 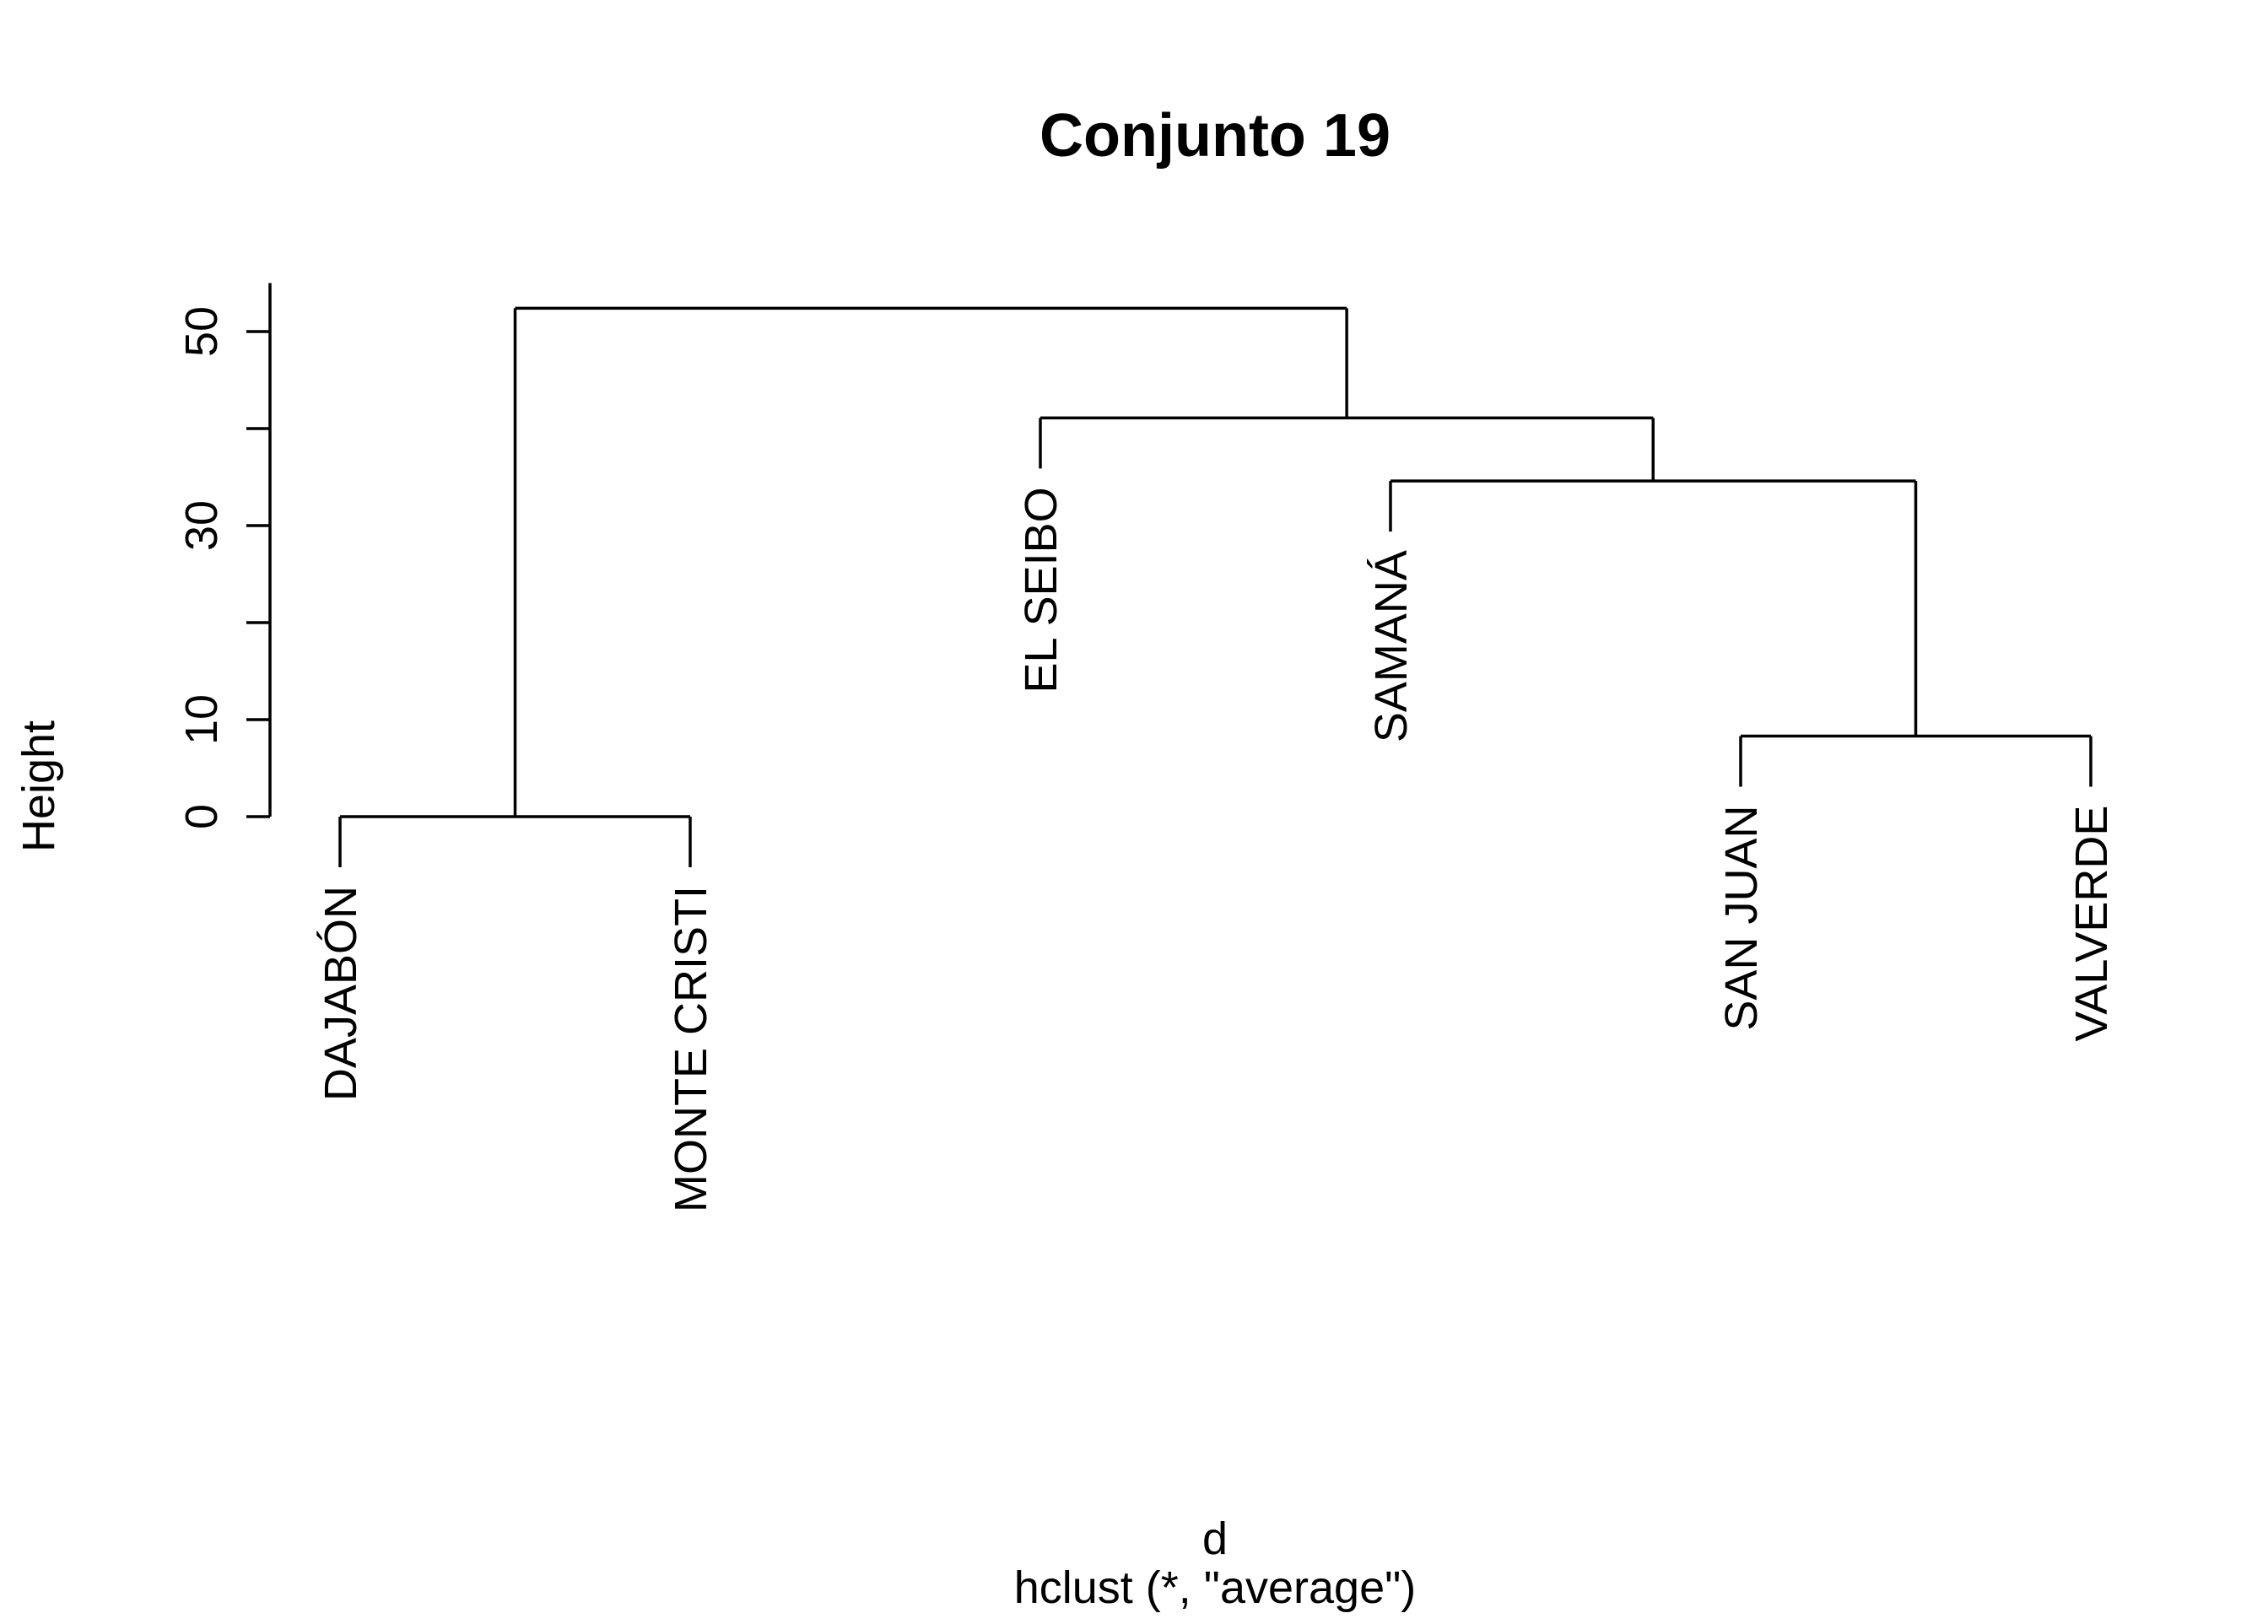 I want to click on leaf-label: EL SEIBO, so click(x=1041, y=590).